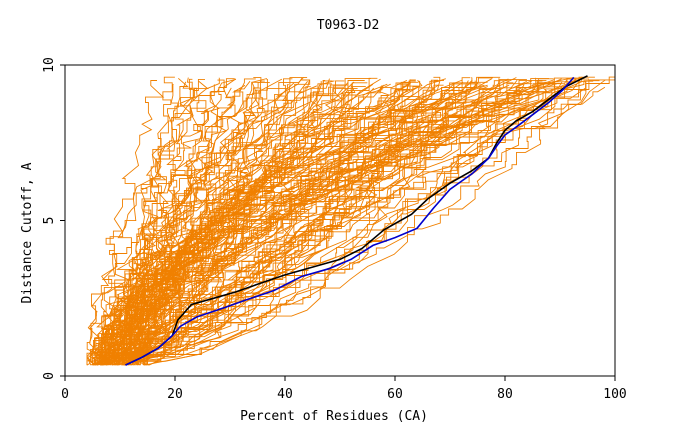 This screenshot has height=440, width=680. What do you see at coordinates (27, 232) in the screenshot?
I see `y-axis-label: Distance Cutoff, A` at bounding box center [27, 232].